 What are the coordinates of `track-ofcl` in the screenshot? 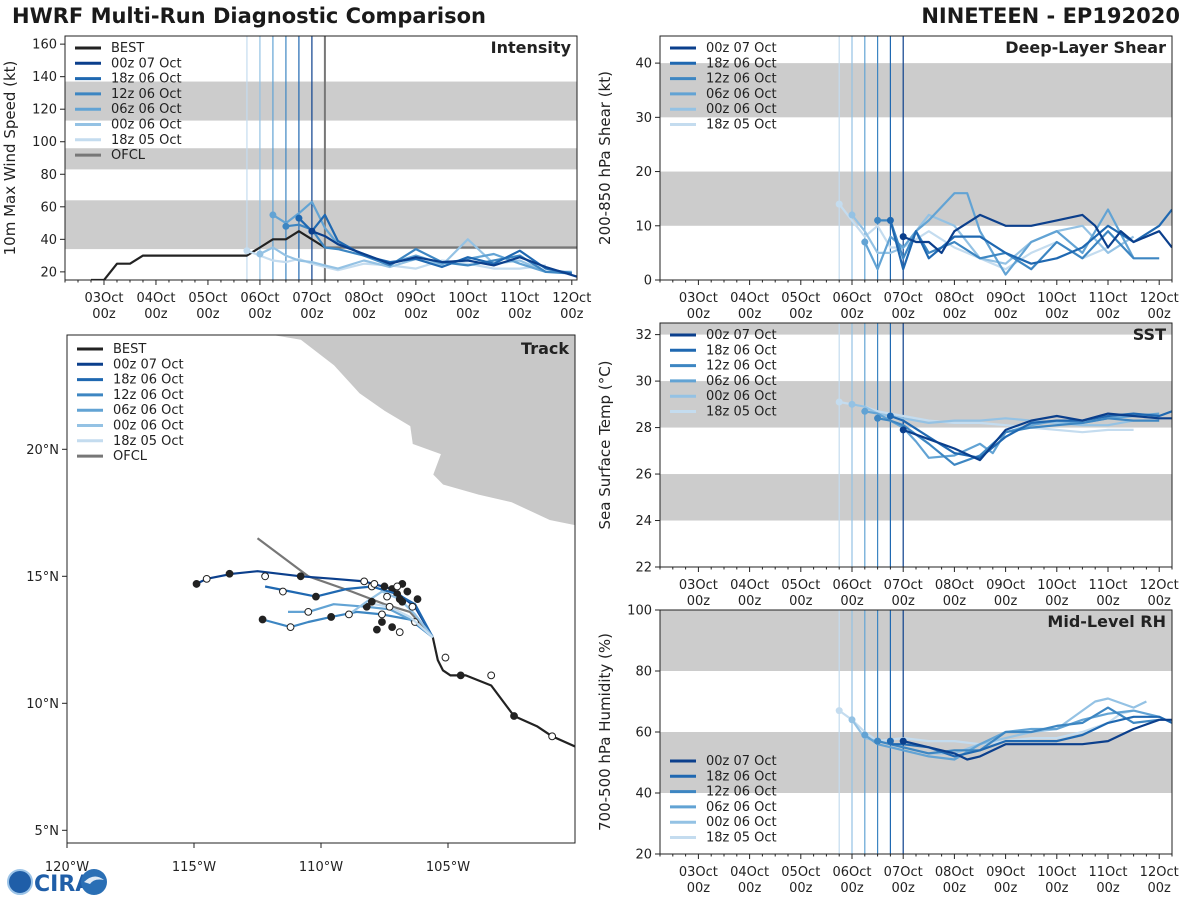 It's located at (345, 588).